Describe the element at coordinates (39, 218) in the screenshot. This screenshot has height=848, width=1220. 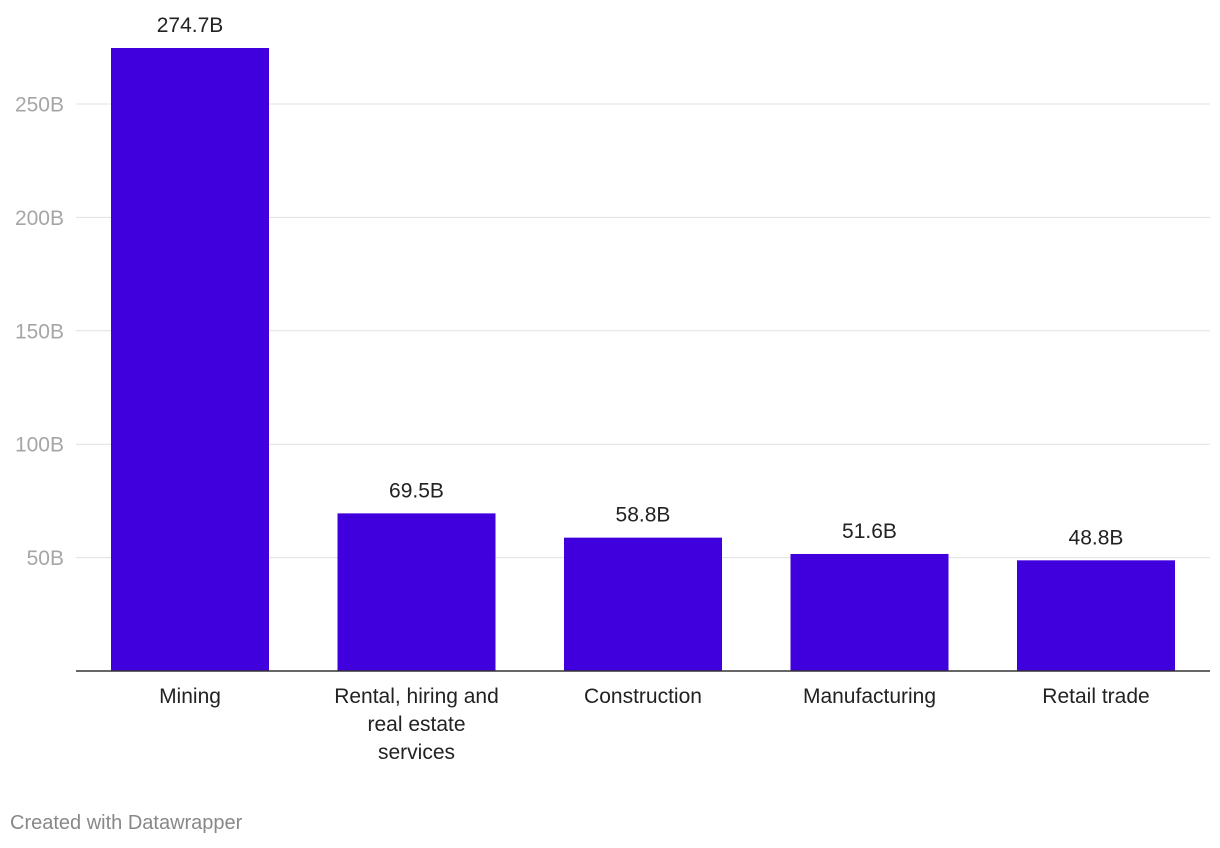
I see `y-tick-label: 200B` at that location.